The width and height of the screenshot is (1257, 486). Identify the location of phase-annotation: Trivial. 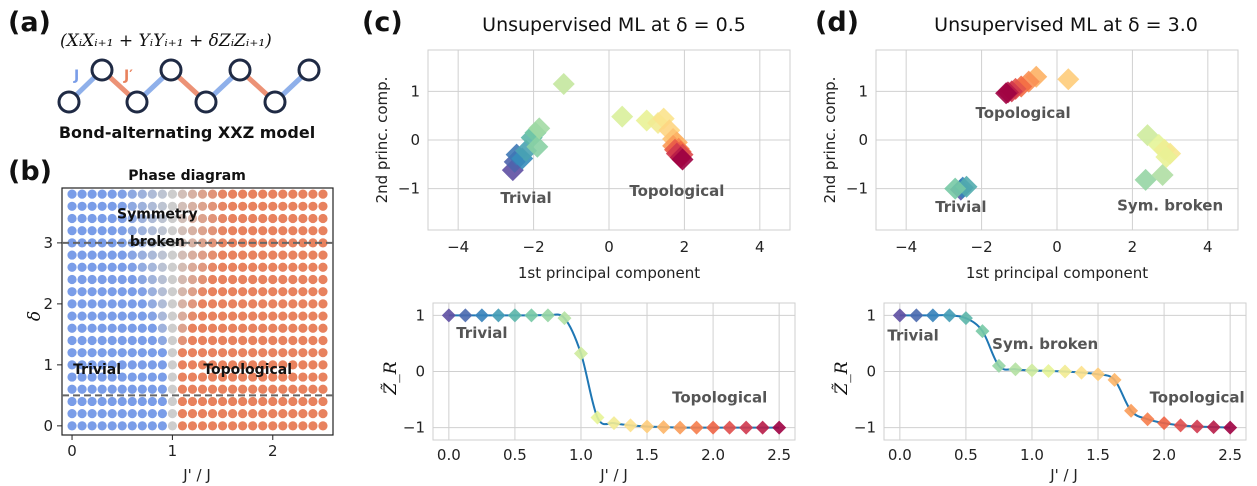
(960, 207).